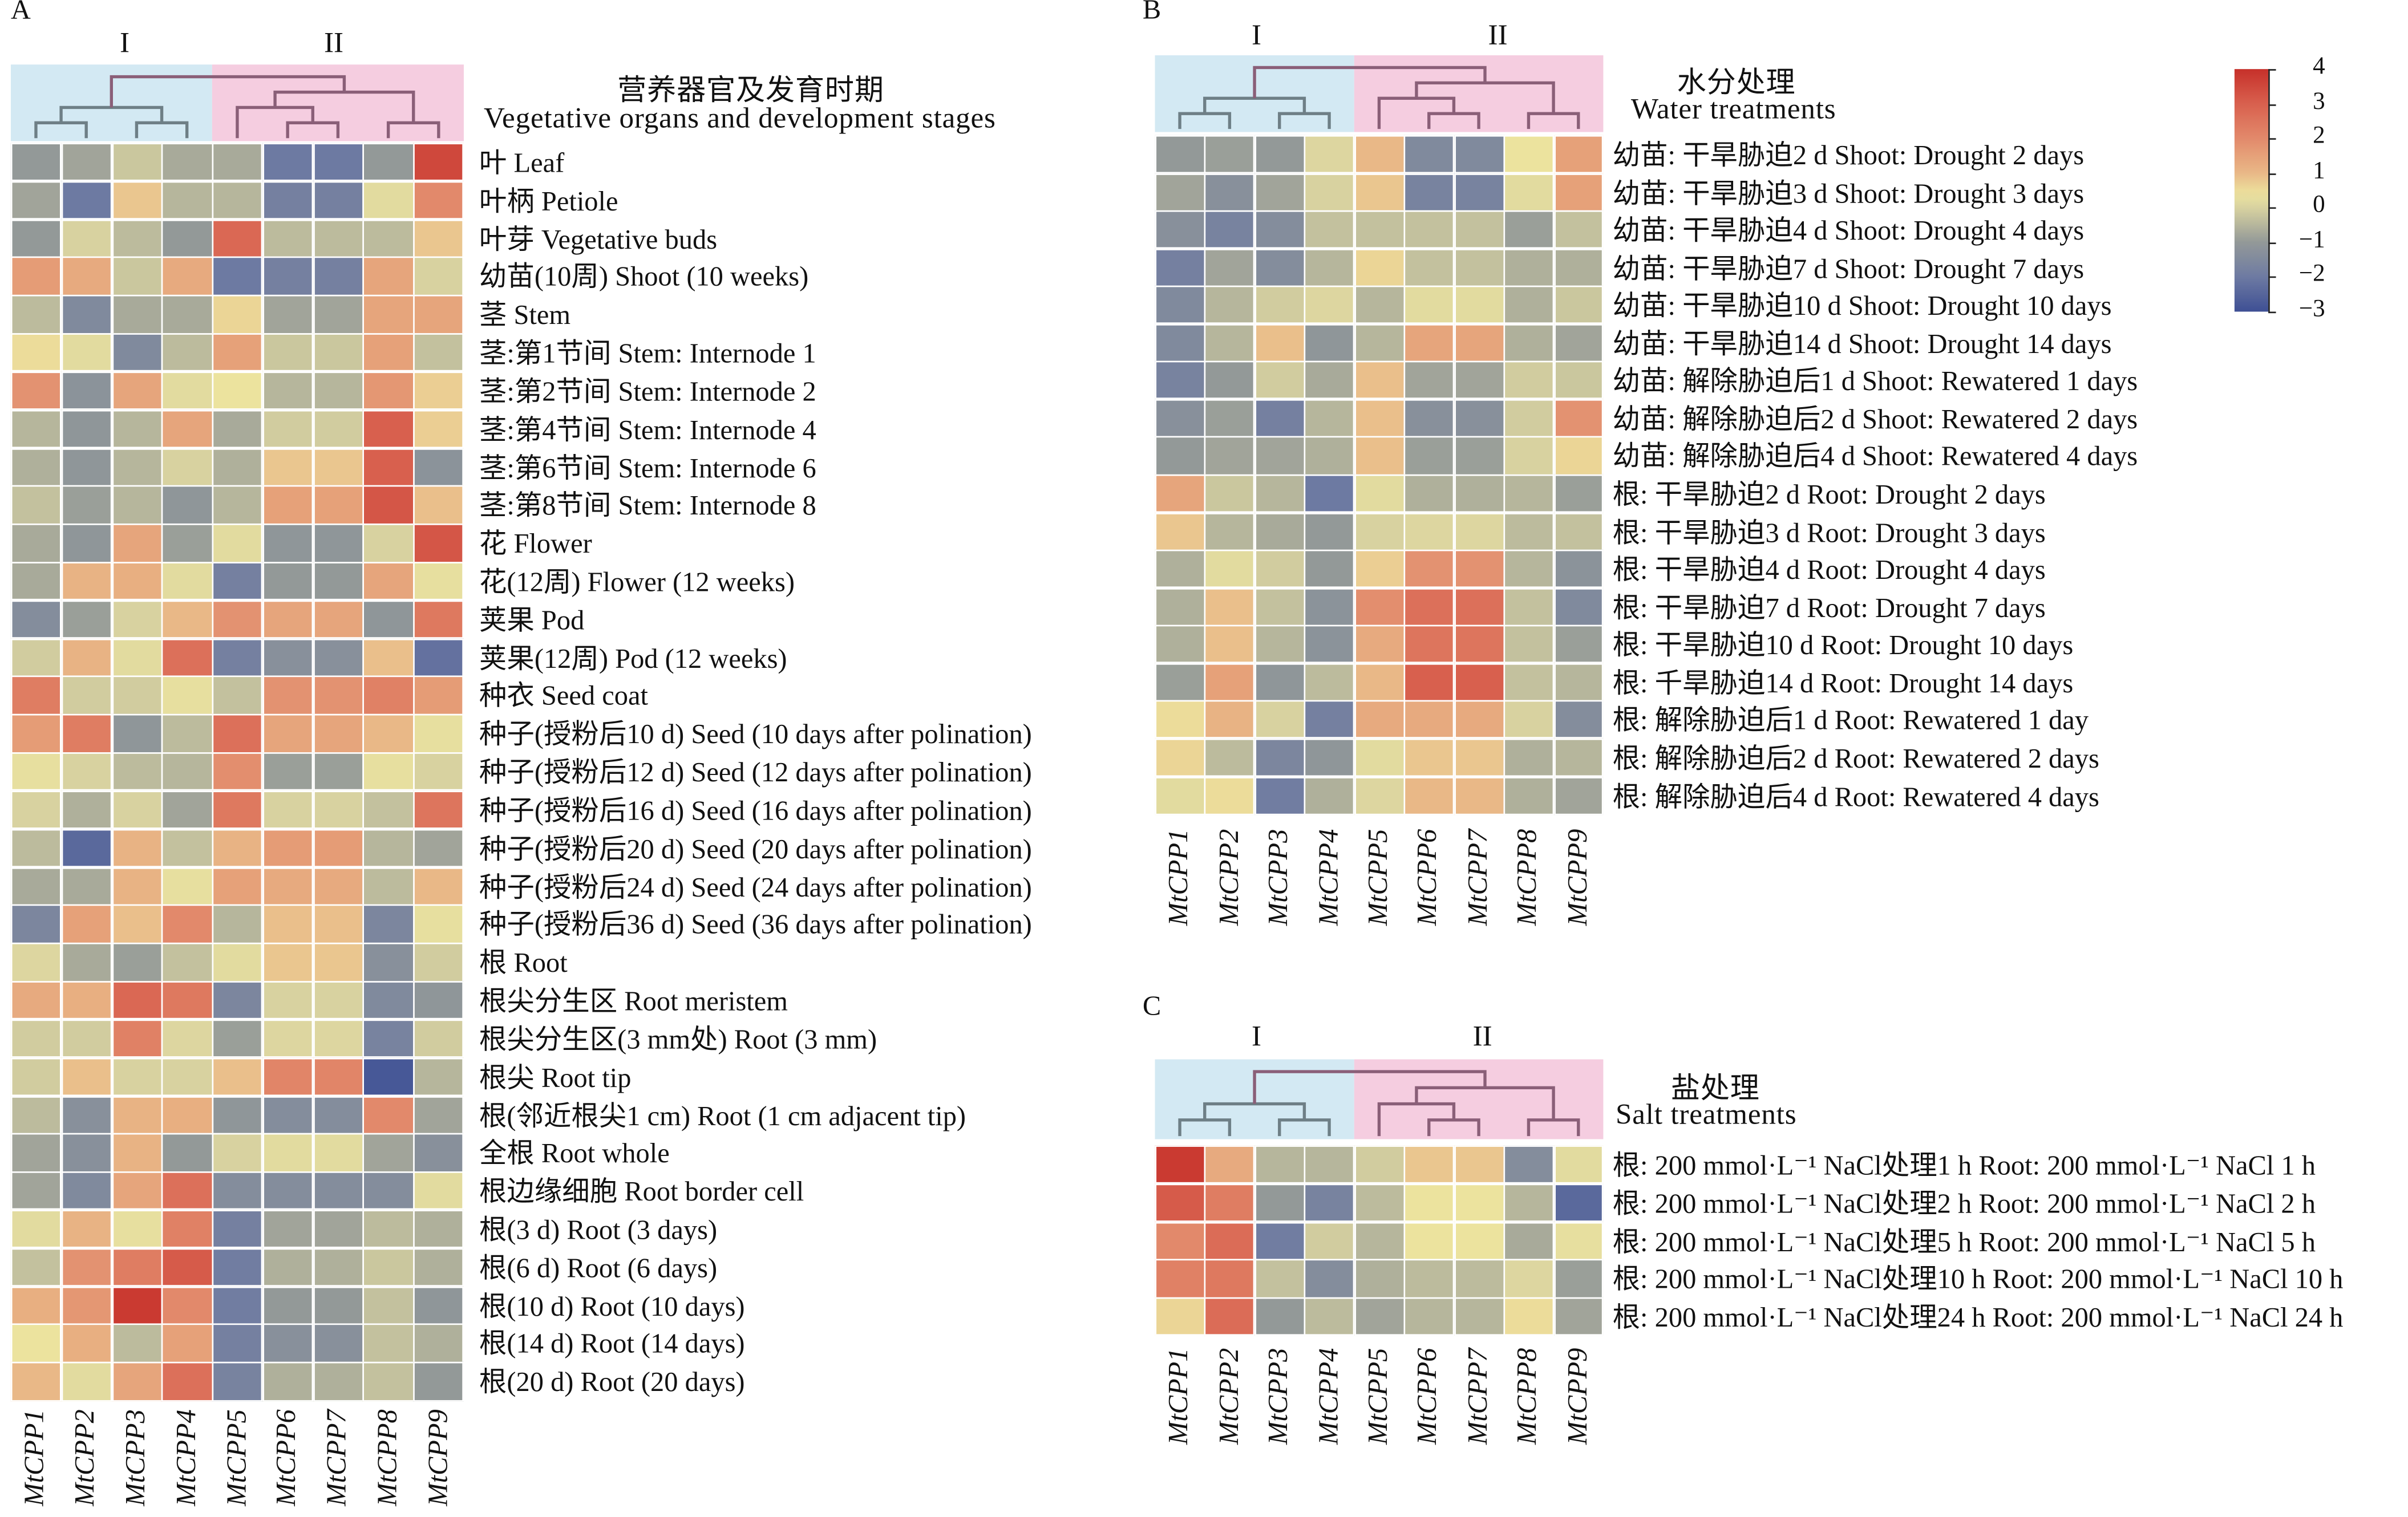 This screenshot has height=1517, width=2408. I want to click on row-label: 茎:第4节间 Stem: Internode 4, so click(647, 429).